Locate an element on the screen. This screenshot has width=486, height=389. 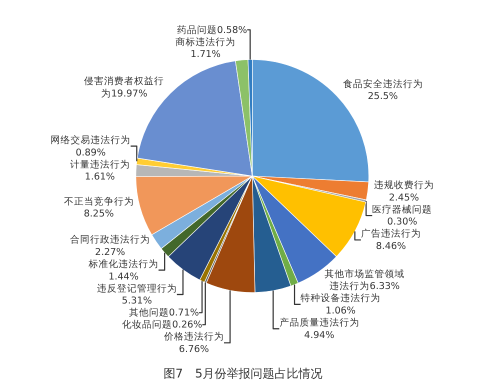
slice-label: 违规收费行为 is located at coordinates (404, 185).